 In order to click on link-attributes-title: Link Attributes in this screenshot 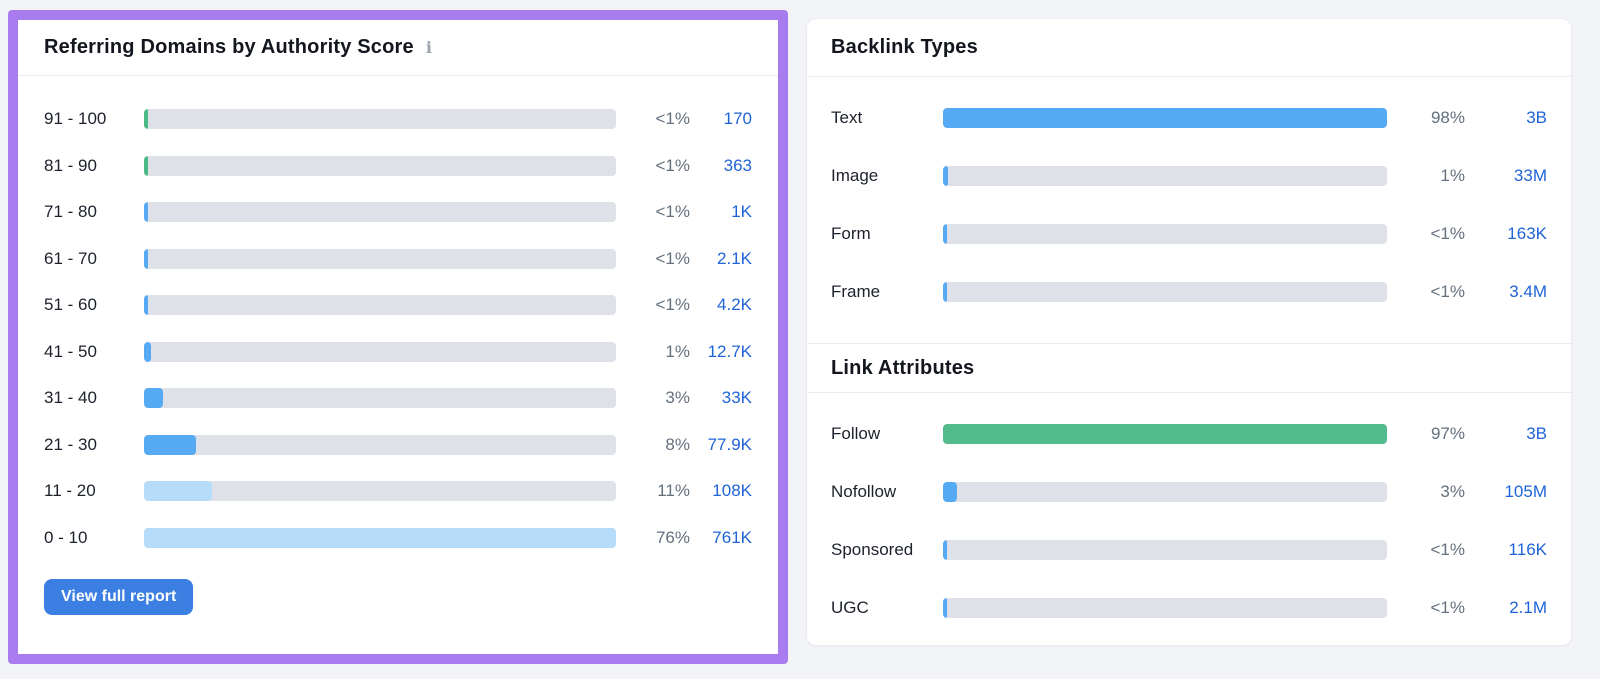, I will do `click(903, 367)`.